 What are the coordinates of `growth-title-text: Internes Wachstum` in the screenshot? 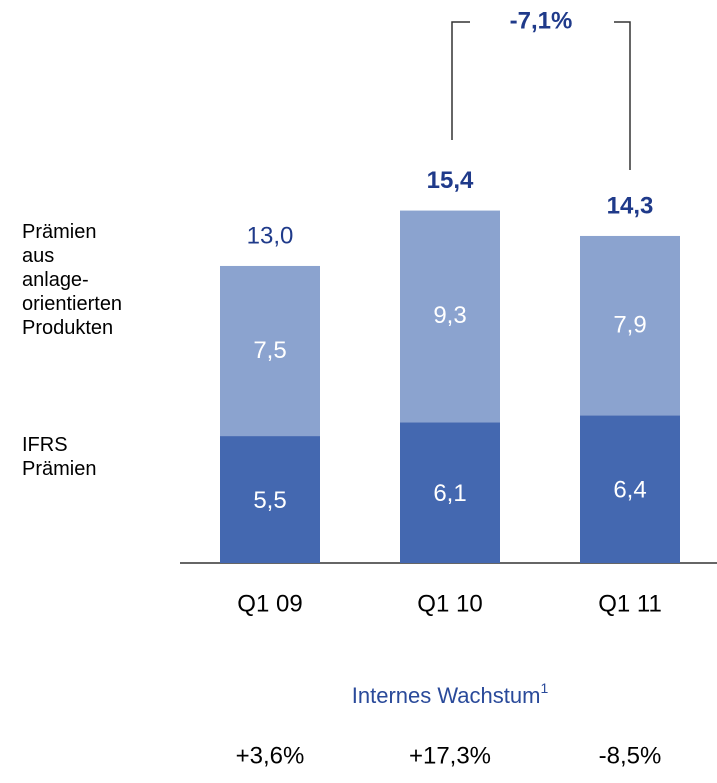 It's located at (446, 695).